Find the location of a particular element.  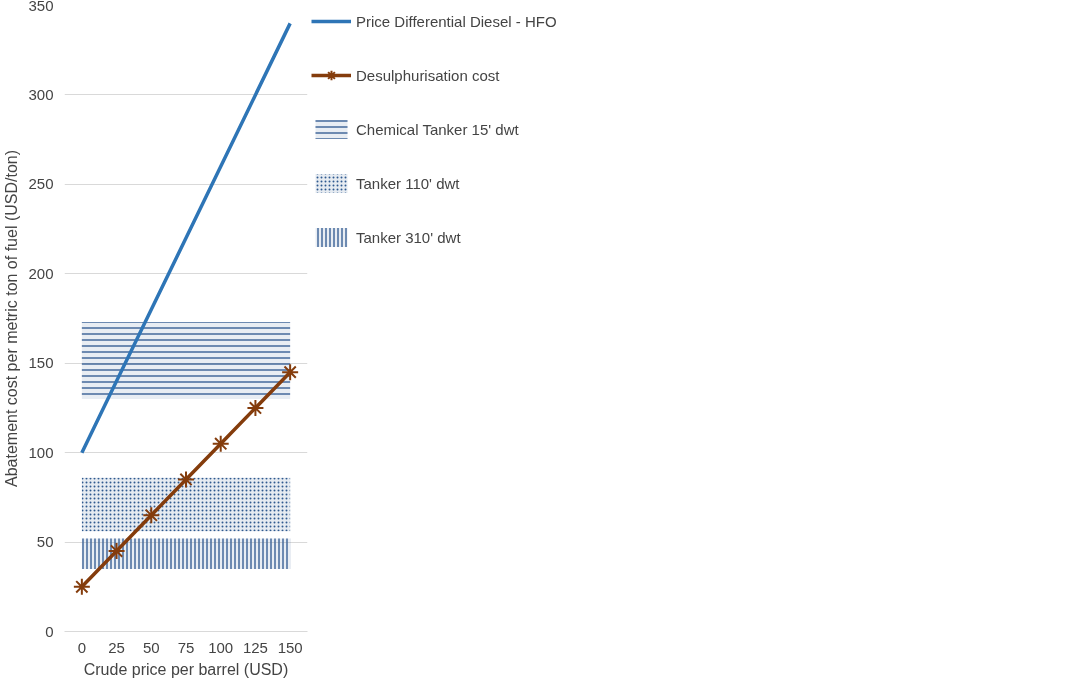

x-tick-label: 75 is located at coordinates (186, 647).